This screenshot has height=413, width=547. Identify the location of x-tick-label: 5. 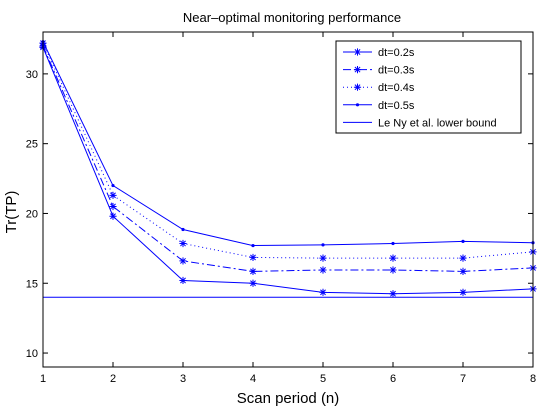
(323, 379).